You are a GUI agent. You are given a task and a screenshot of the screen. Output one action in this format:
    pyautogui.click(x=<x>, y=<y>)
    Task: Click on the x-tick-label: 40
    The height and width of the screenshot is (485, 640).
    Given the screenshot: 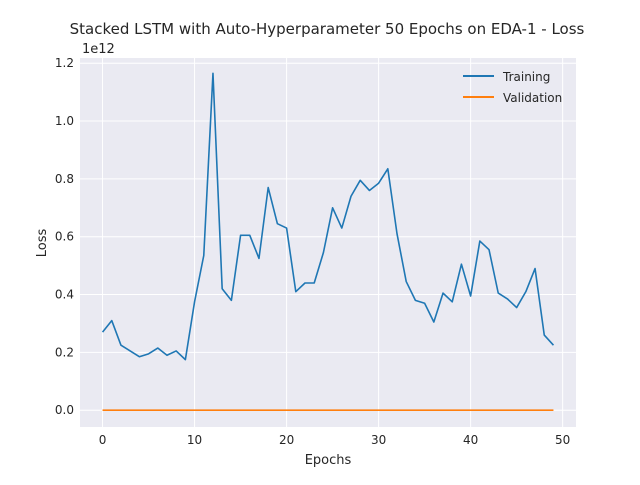 What is the action you would take?
    pyautogui.click(x=470, y=440)
    